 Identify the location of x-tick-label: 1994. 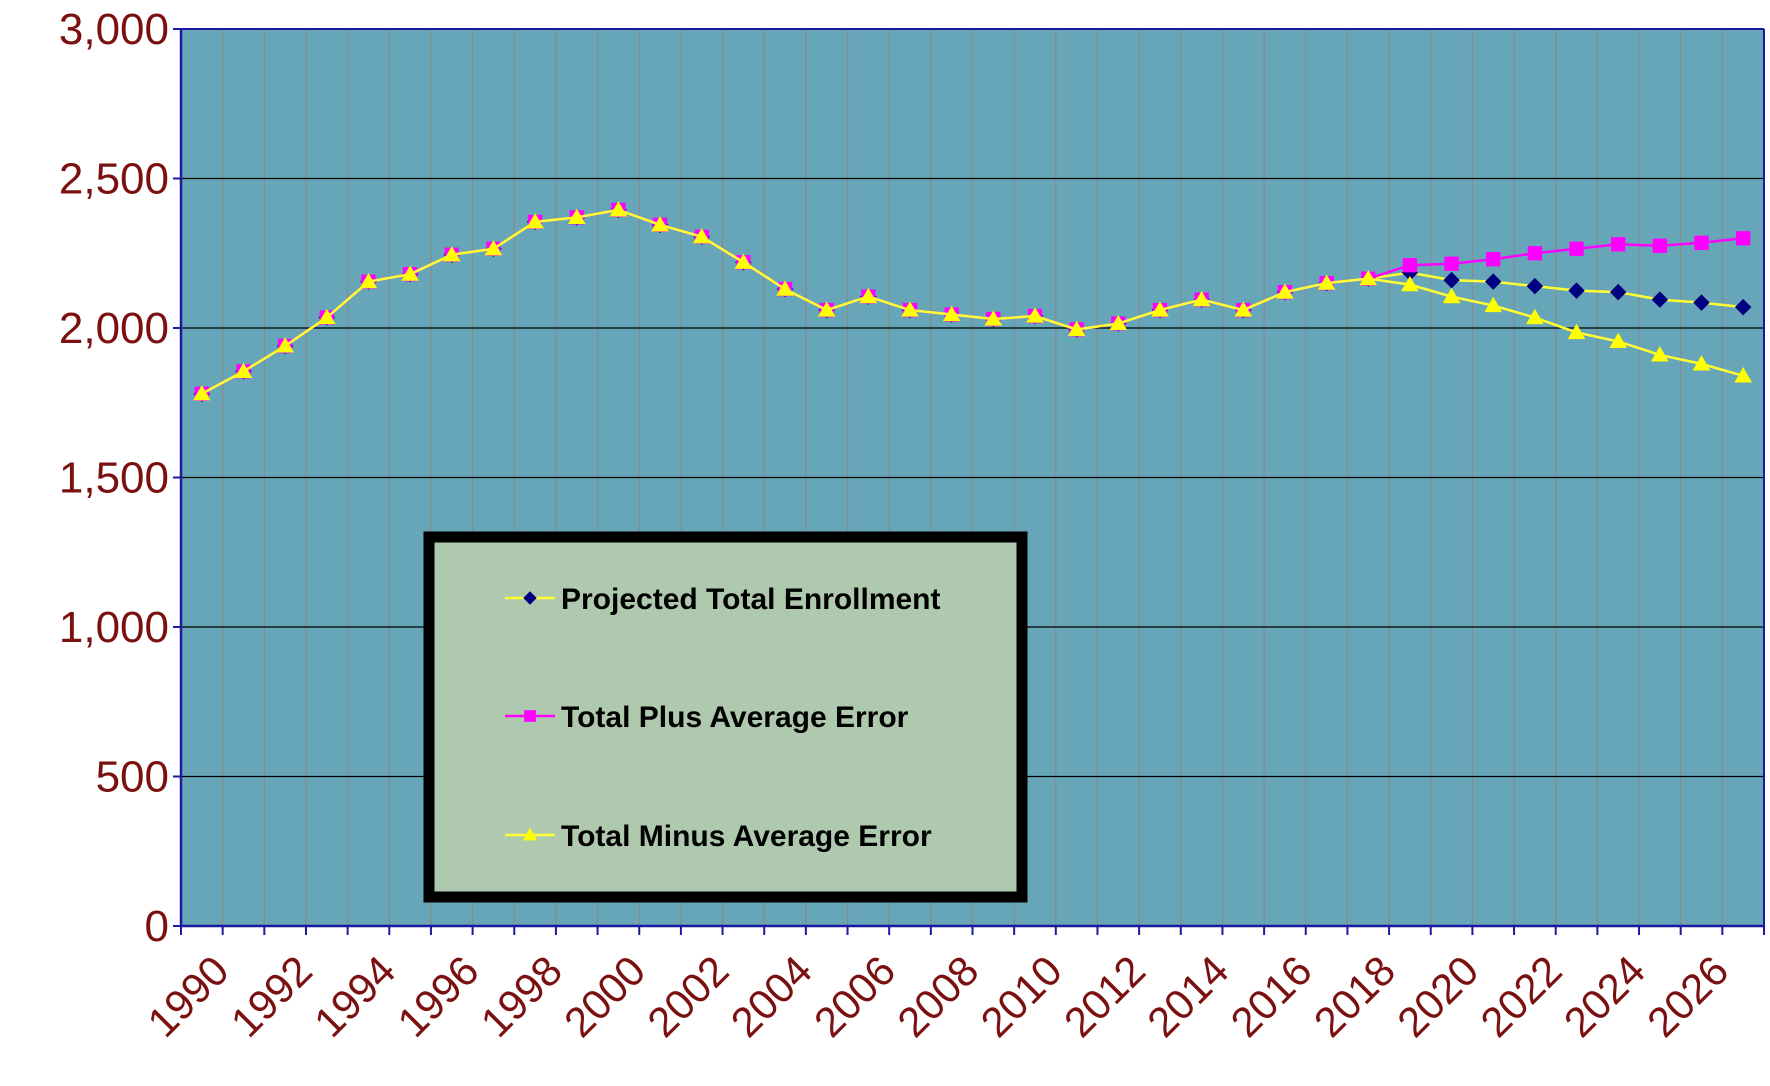
(354, 996).